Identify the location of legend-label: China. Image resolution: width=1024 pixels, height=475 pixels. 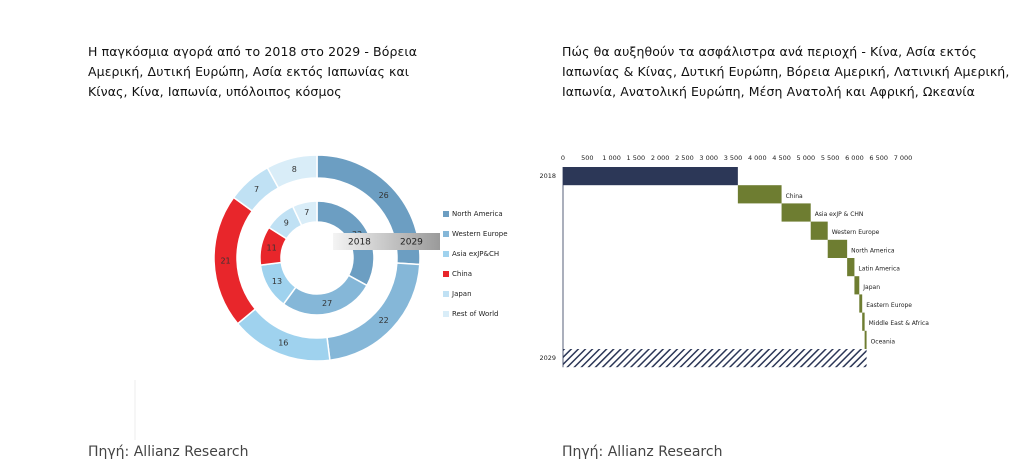
(462, 274).